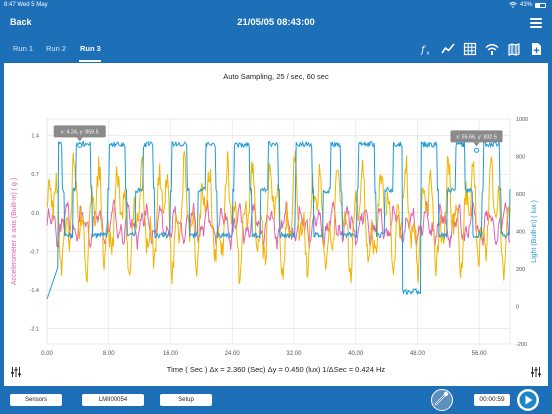  I want to click on export-file-icon, so click(536, 49).